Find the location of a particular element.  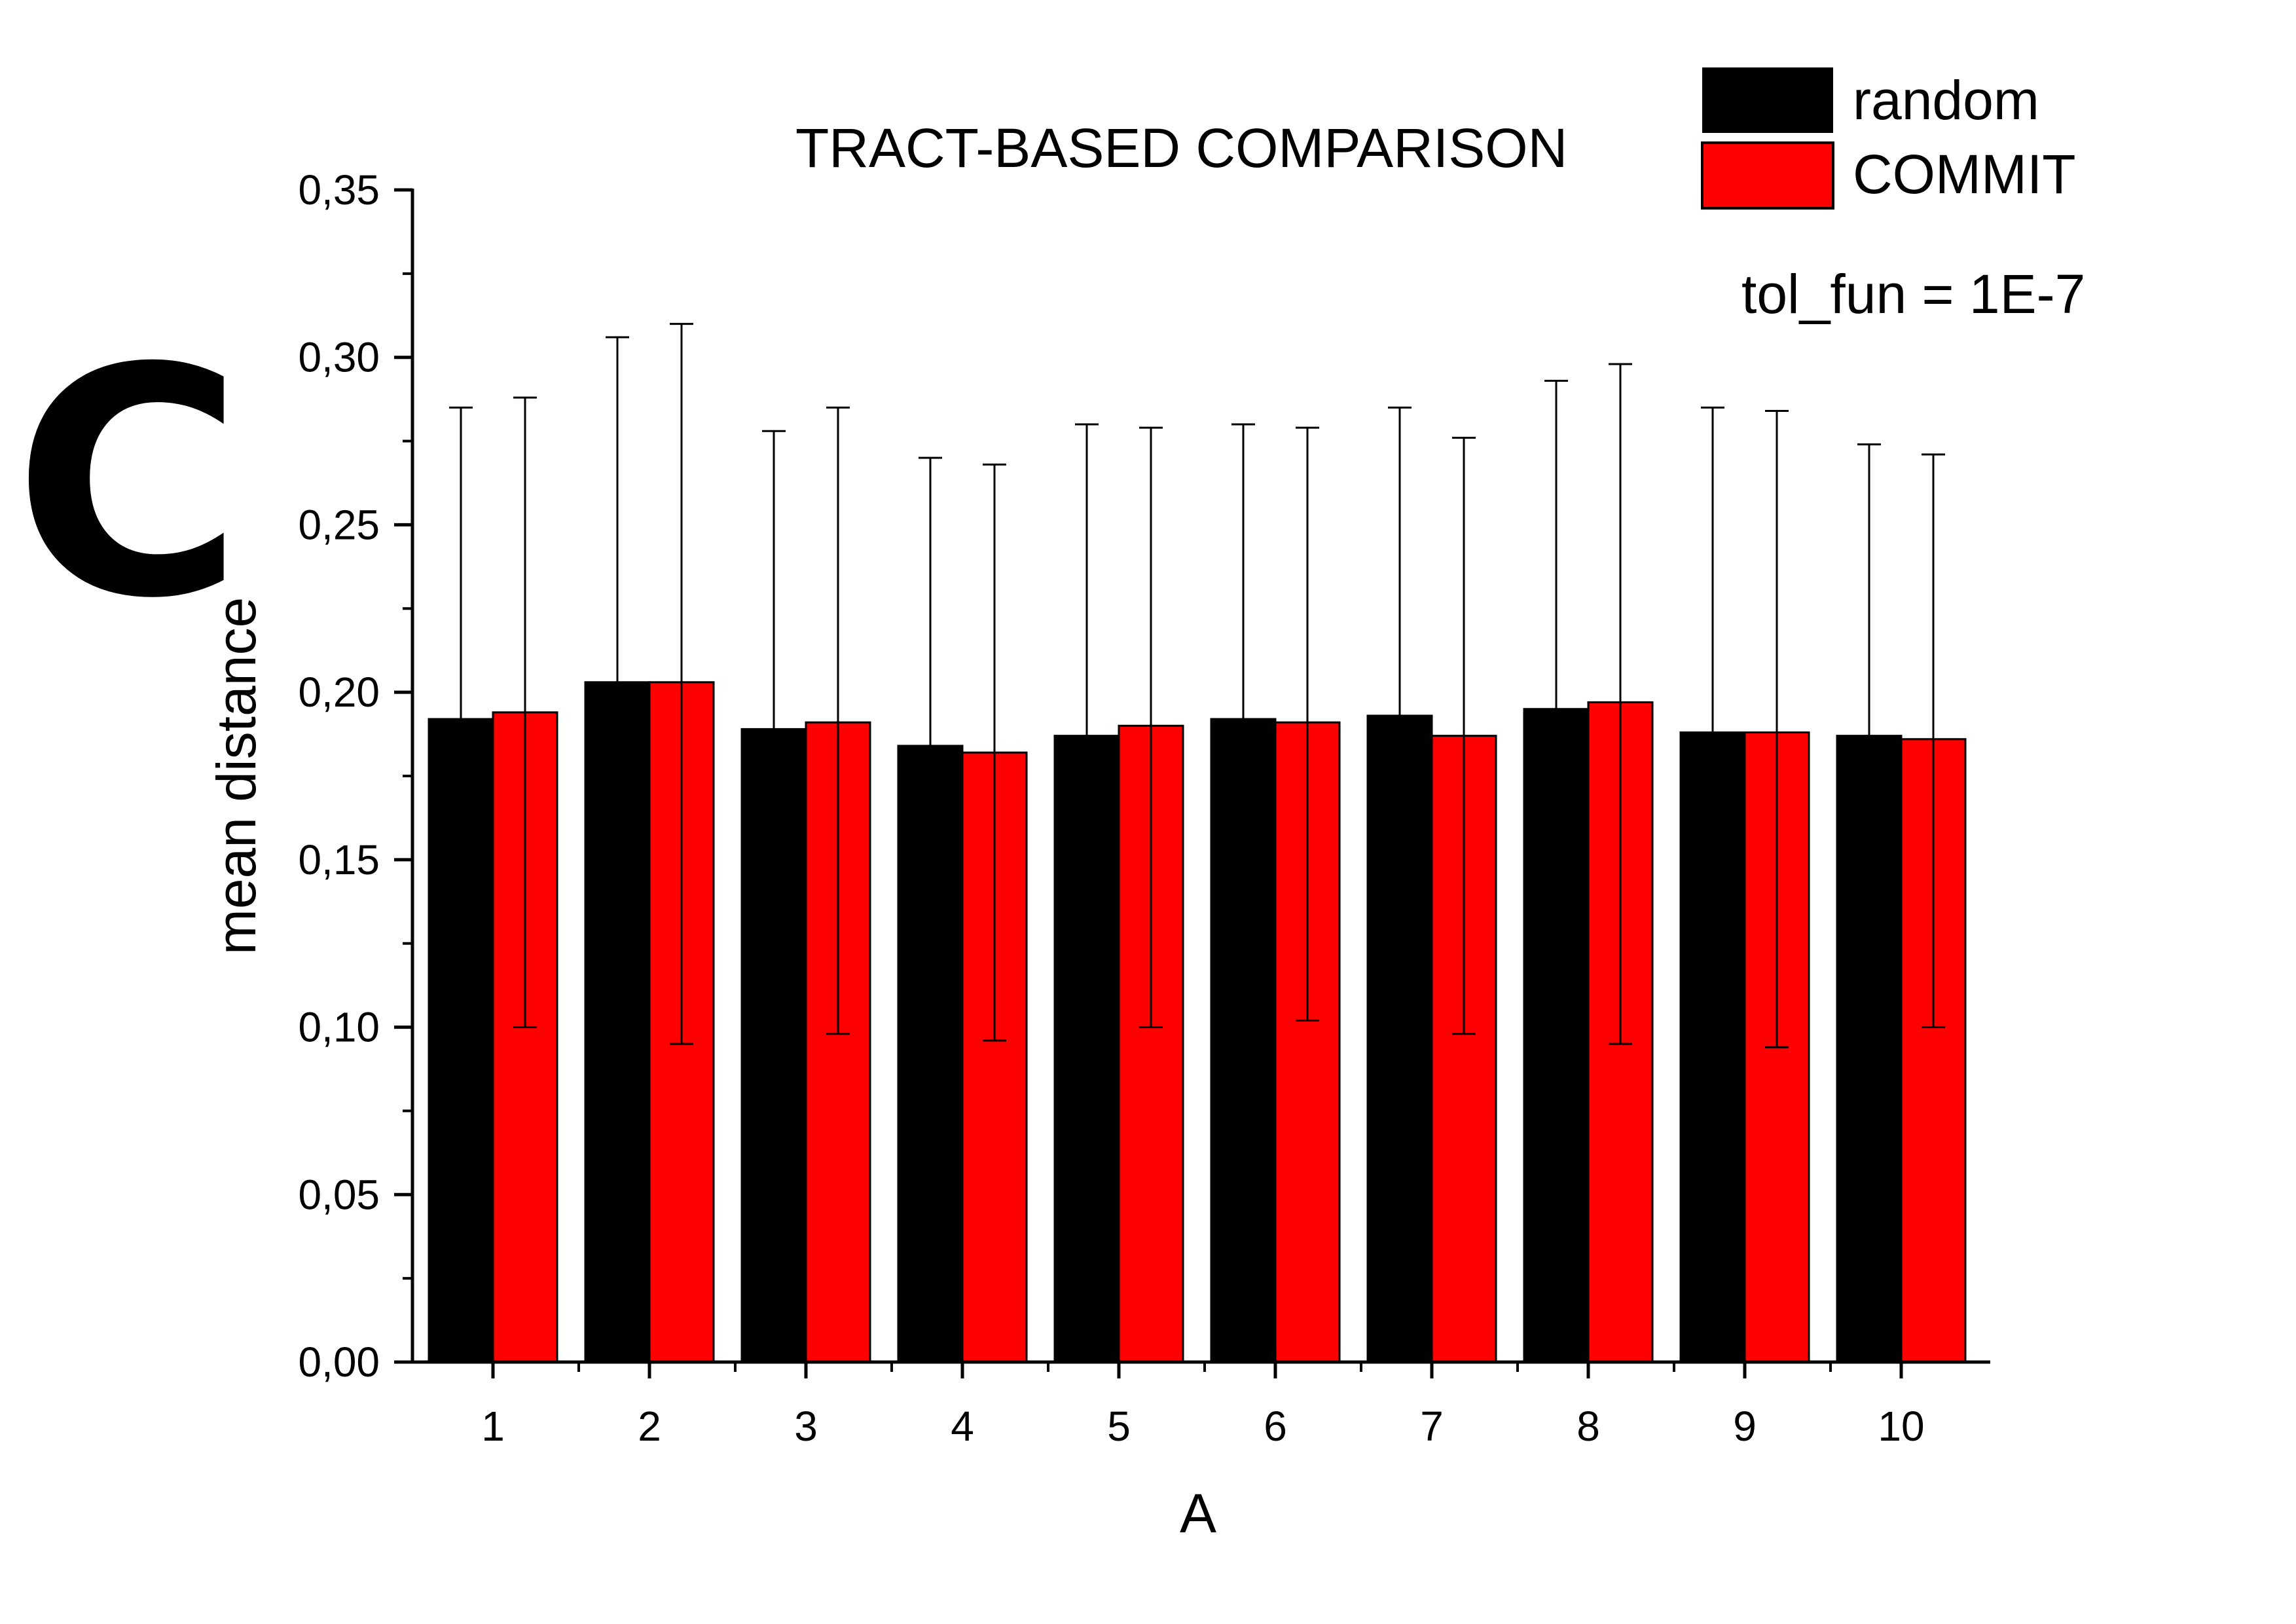

x-tick-label-1: 1 is located at coordinates (493, 1426).